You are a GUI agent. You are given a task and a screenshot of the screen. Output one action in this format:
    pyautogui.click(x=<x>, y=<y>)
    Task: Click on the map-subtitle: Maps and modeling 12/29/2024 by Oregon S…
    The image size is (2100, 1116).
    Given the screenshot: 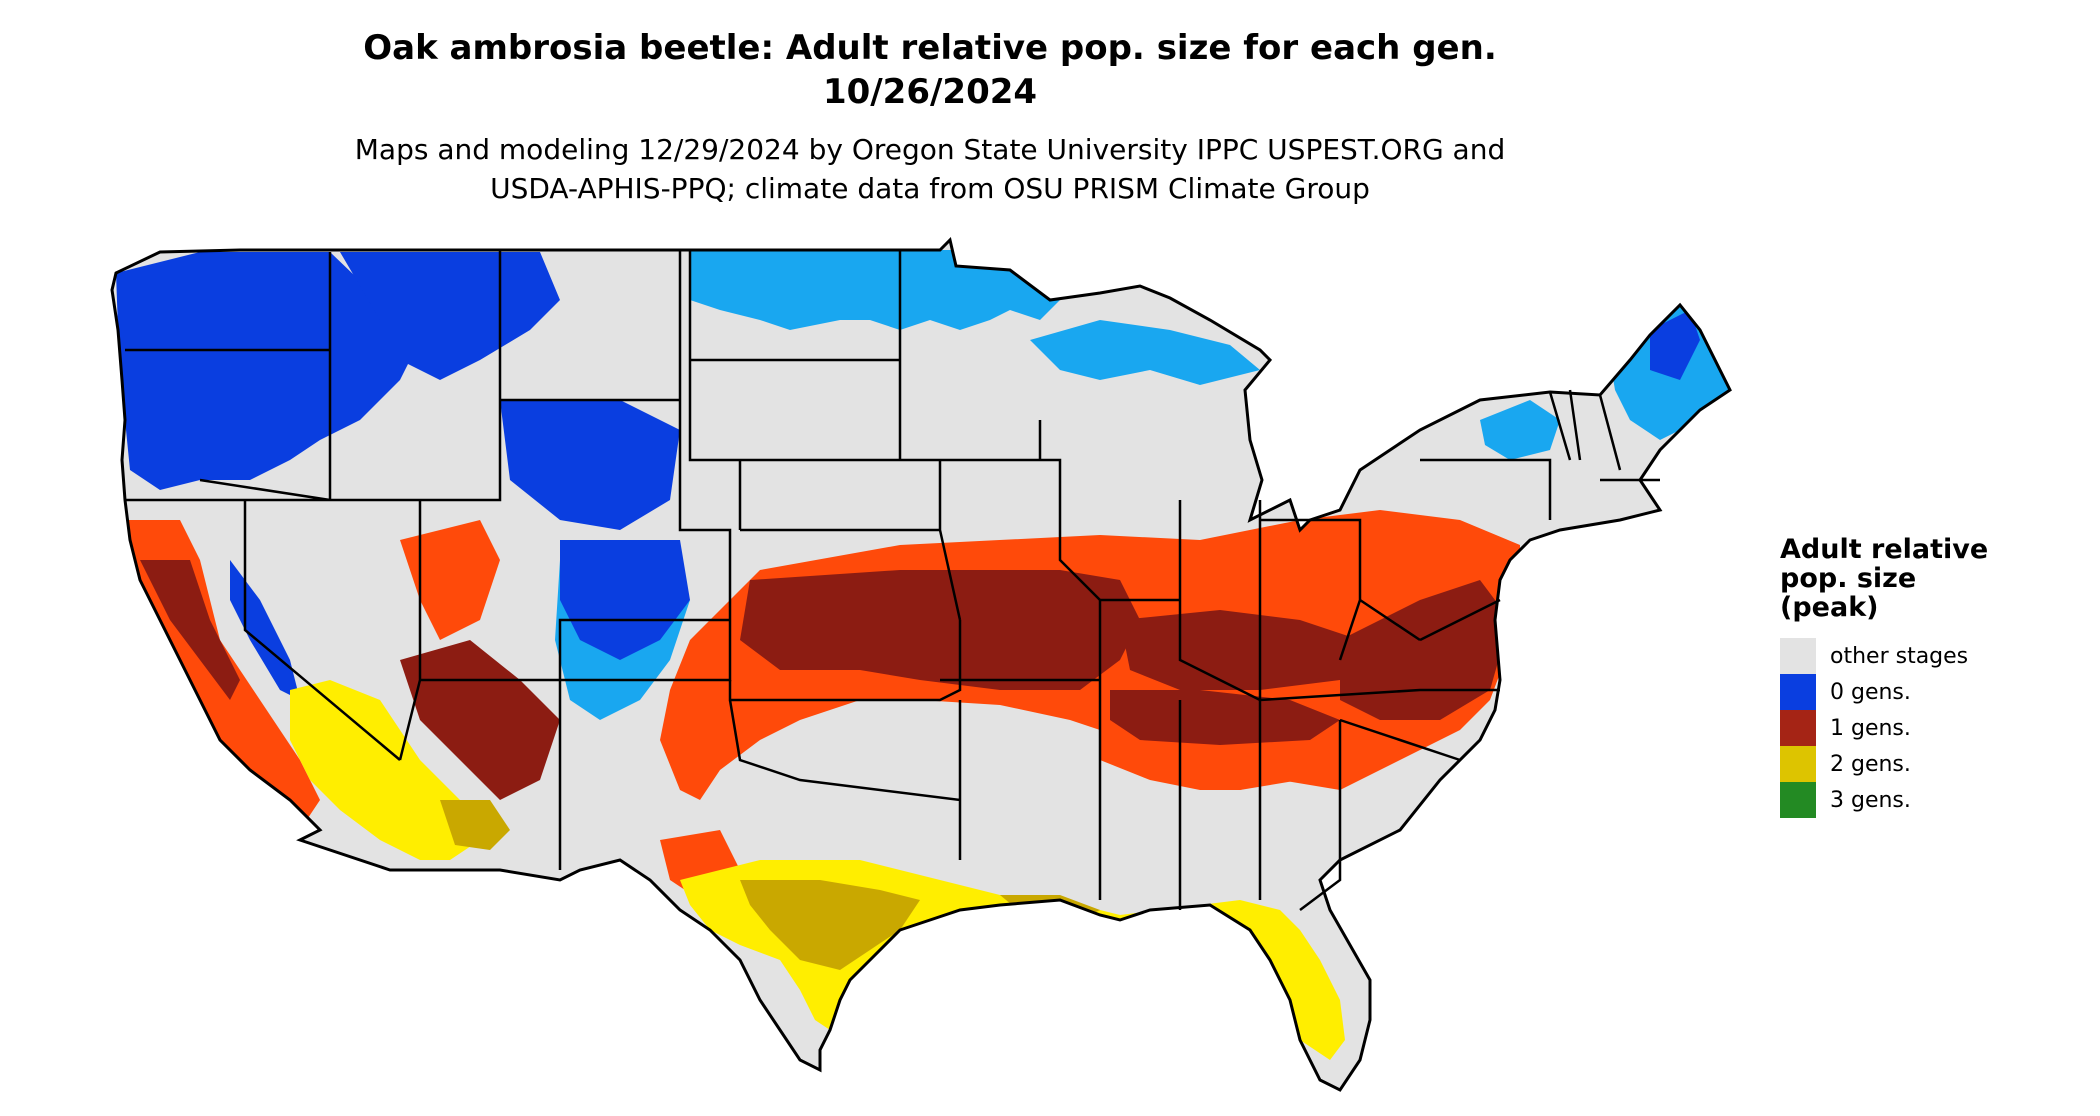 What is the action you would take?
    pyautogui.click(x=930, y=169)
    